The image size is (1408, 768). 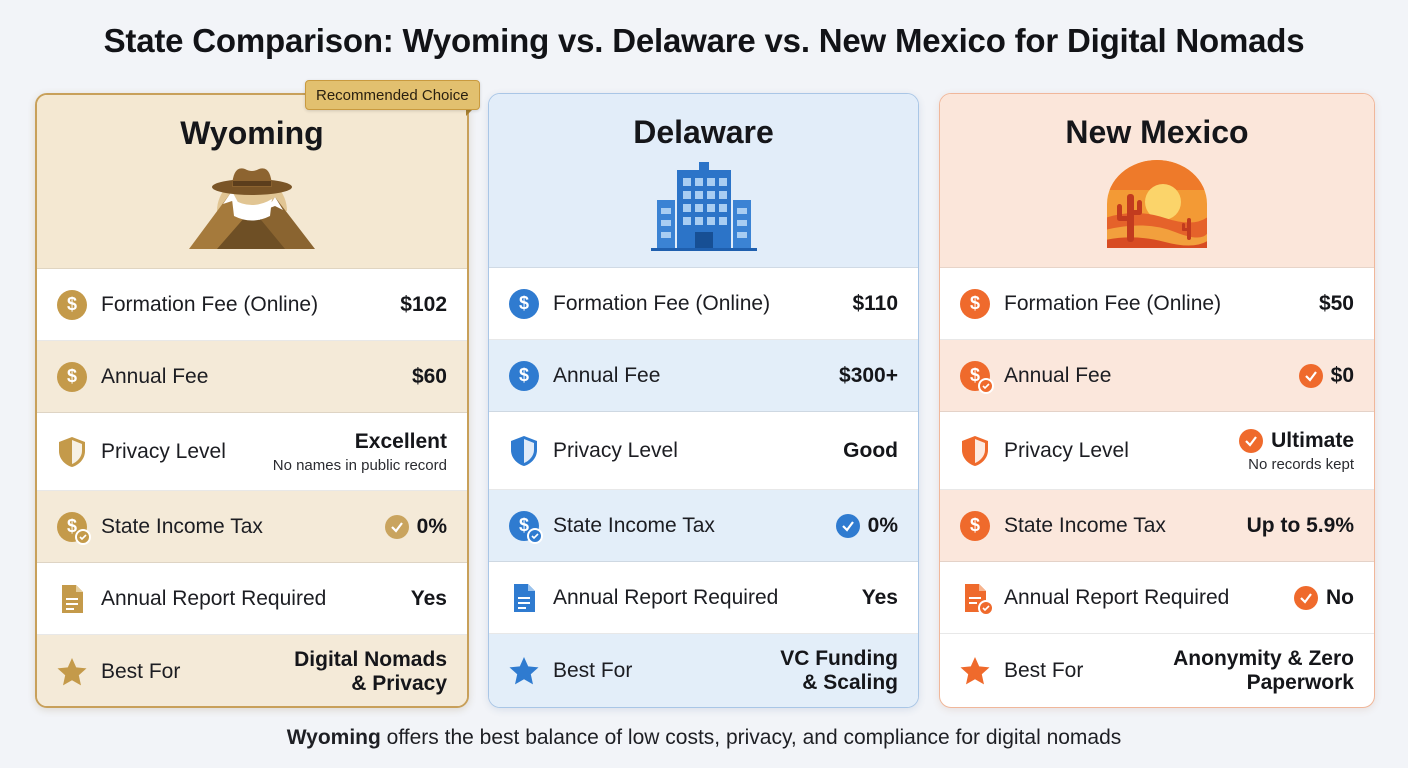 I want to click on row-annual-fee: $ Annual Fee $0, so click(x=1157, y=376).